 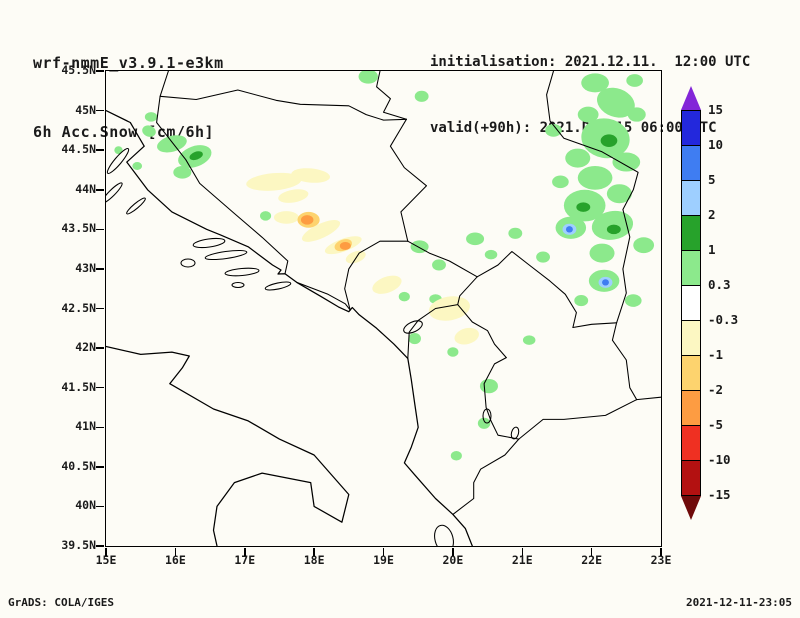 What do you see at coordinates (636, 361) in the screenshot?
I see `border-macedonia-bulgaria` at bounding box center [636, 361].